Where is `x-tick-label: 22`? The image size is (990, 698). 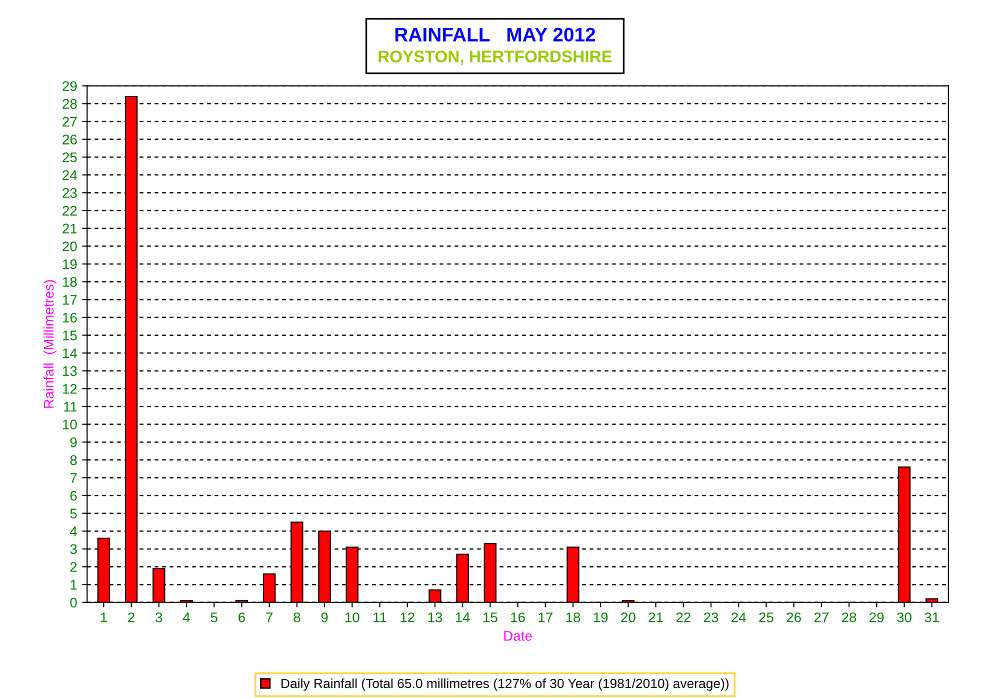 x-tick-label: 22 is located at coordinates (683, 617).